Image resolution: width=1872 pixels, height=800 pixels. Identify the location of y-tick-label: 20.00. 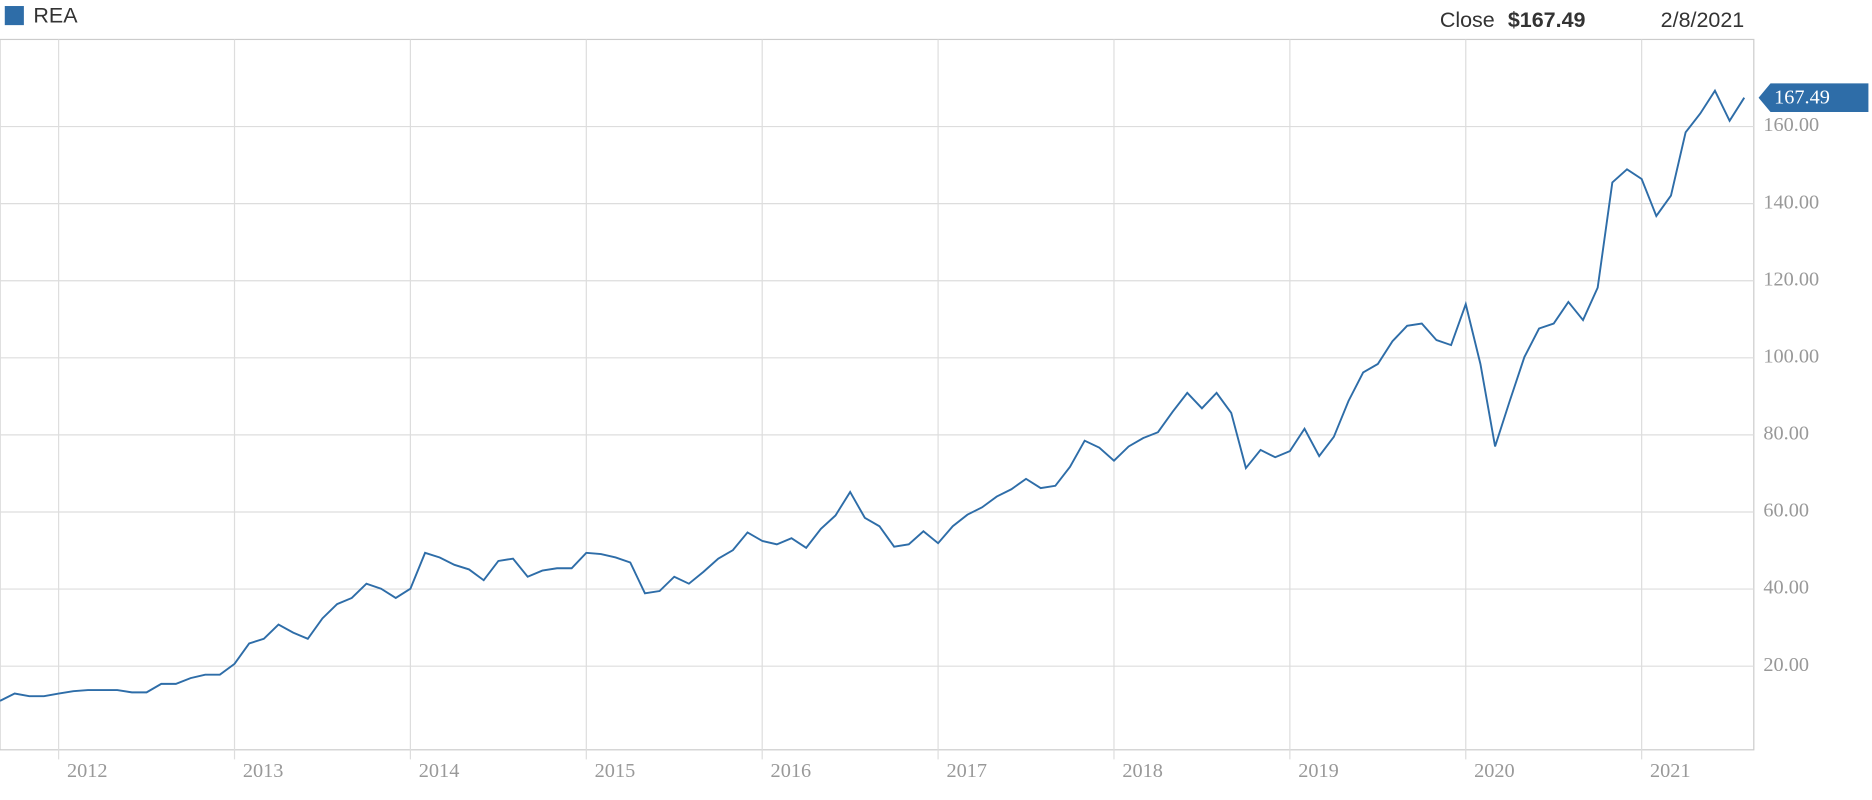
(1786, 665).